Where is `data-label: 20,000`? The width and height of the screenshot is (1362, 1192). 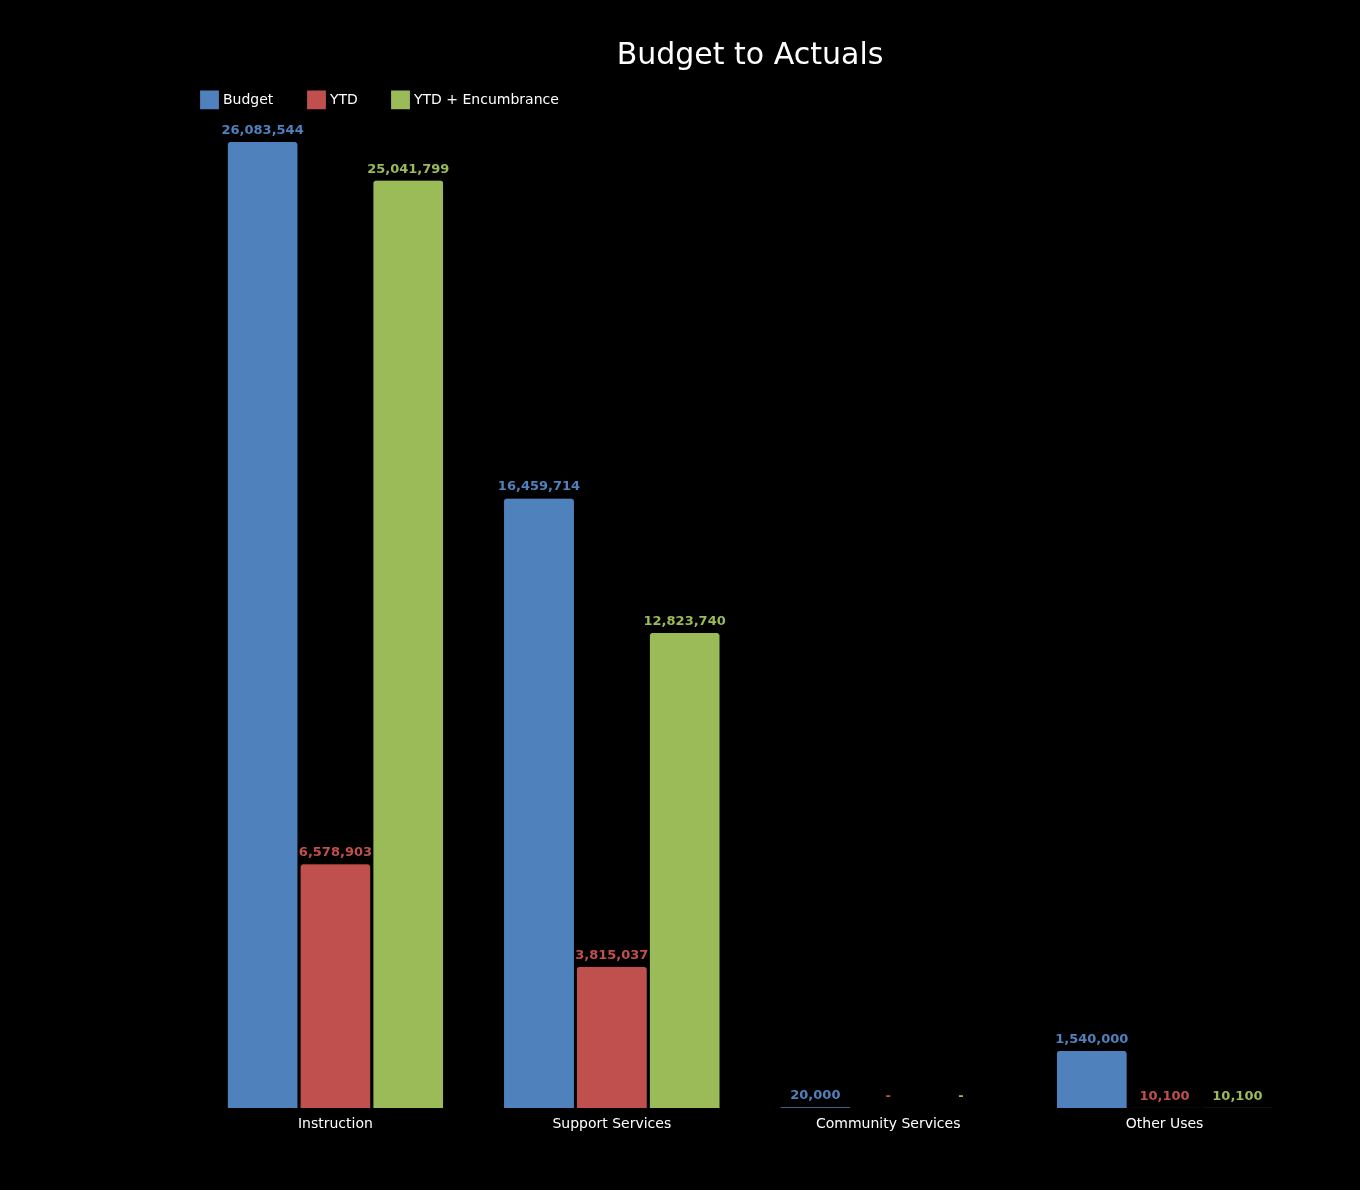 data-label: 20,000 is located at coordinates (815, 1095).